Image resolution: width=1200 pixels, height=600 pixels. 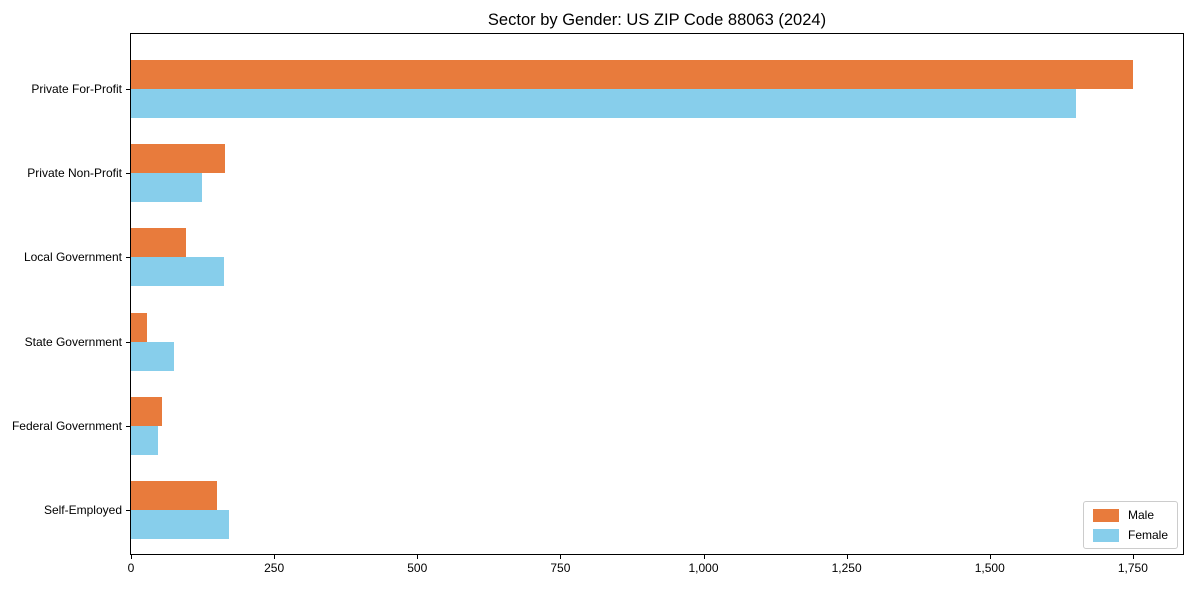 What do you see at coordinates (1130, 525) in the screenshot?
I see `legend: Male Female` at bounding box center [1130, 525].